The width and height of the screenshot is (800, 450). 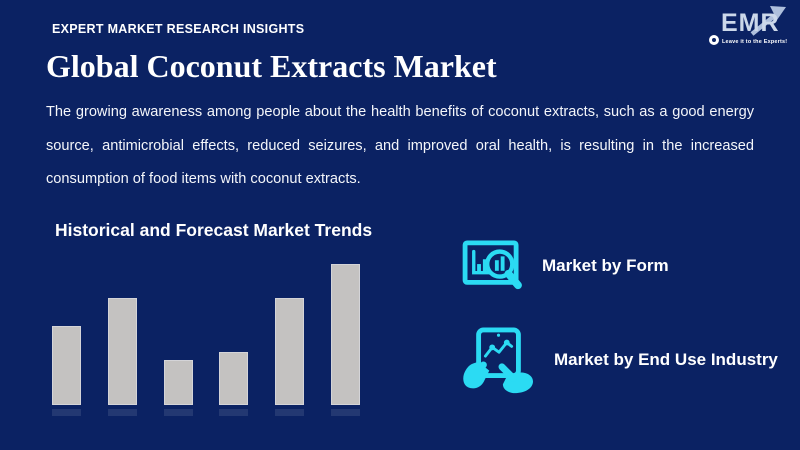 What do you see at coordinates (666, 359) in the screenshot?
I see `segment-label-end-use: Market by End Use Industry` at bounding box center [666, 359].